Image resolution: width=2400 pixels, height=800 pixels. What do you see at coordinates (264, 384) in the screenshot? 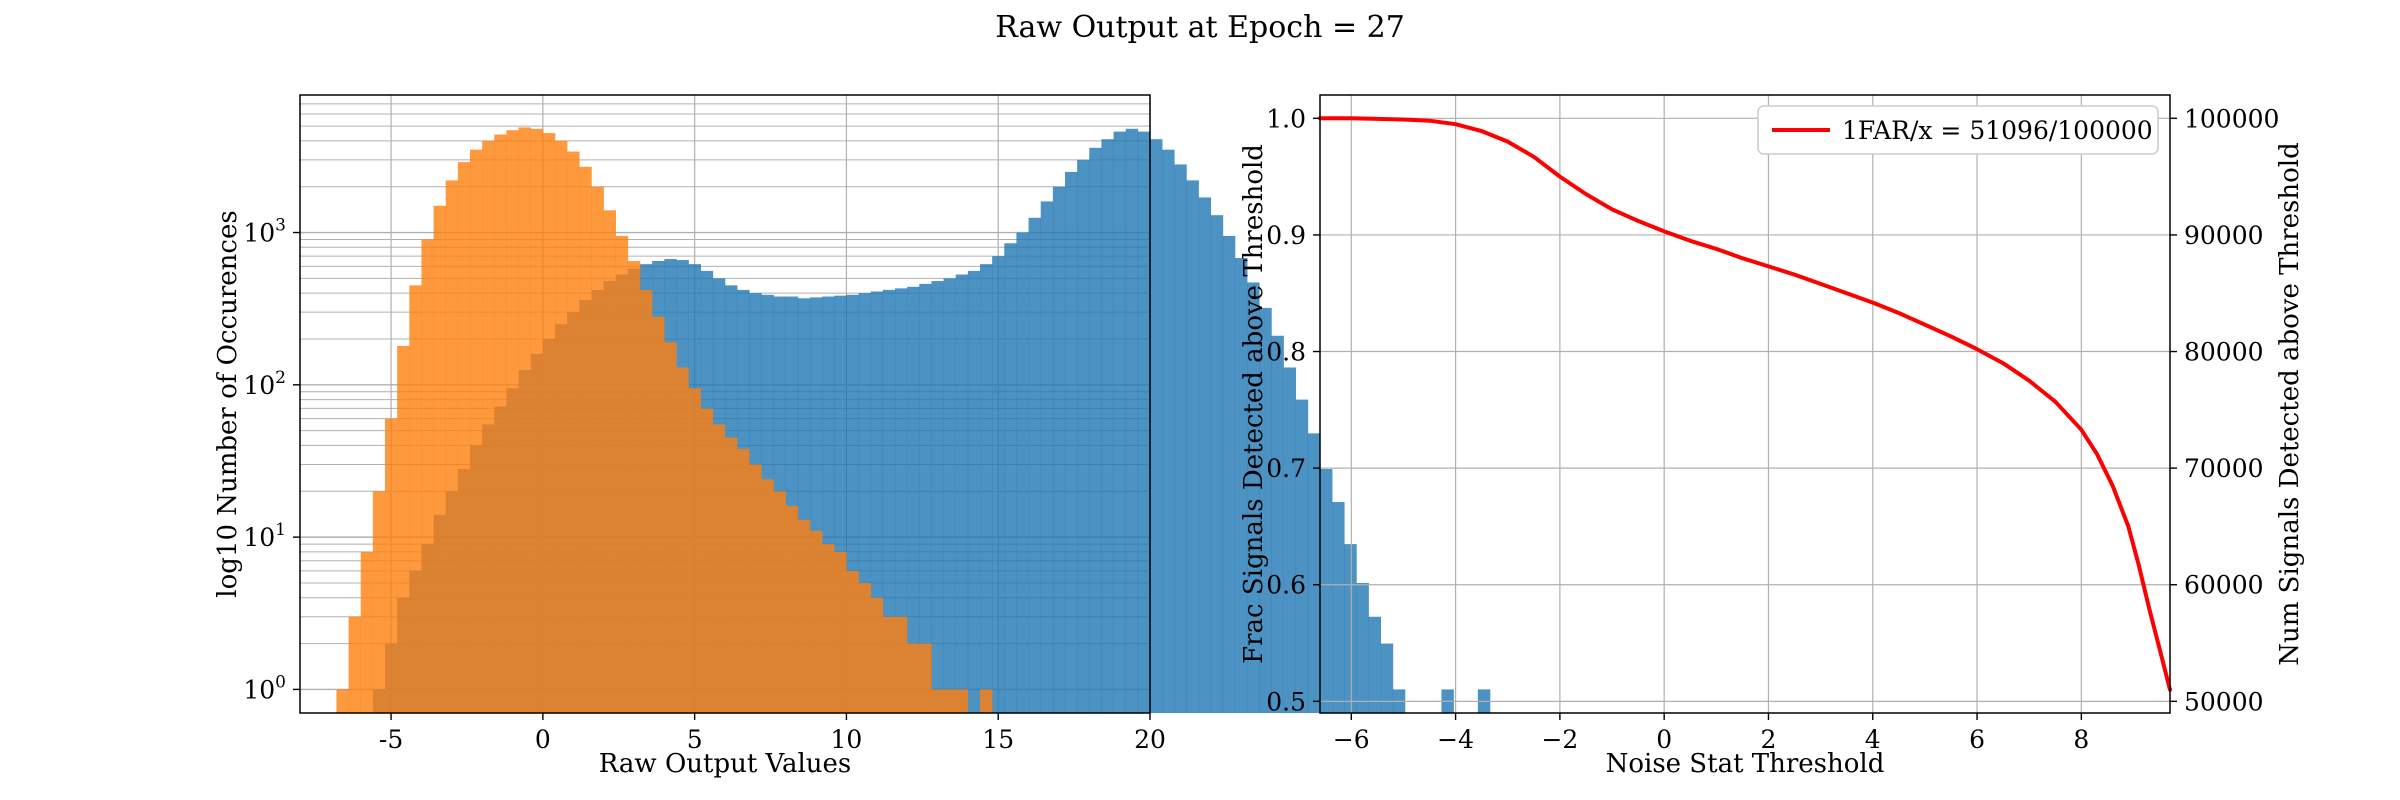
I see `y-tick-label: 10²` at bounding box center [264, 384].